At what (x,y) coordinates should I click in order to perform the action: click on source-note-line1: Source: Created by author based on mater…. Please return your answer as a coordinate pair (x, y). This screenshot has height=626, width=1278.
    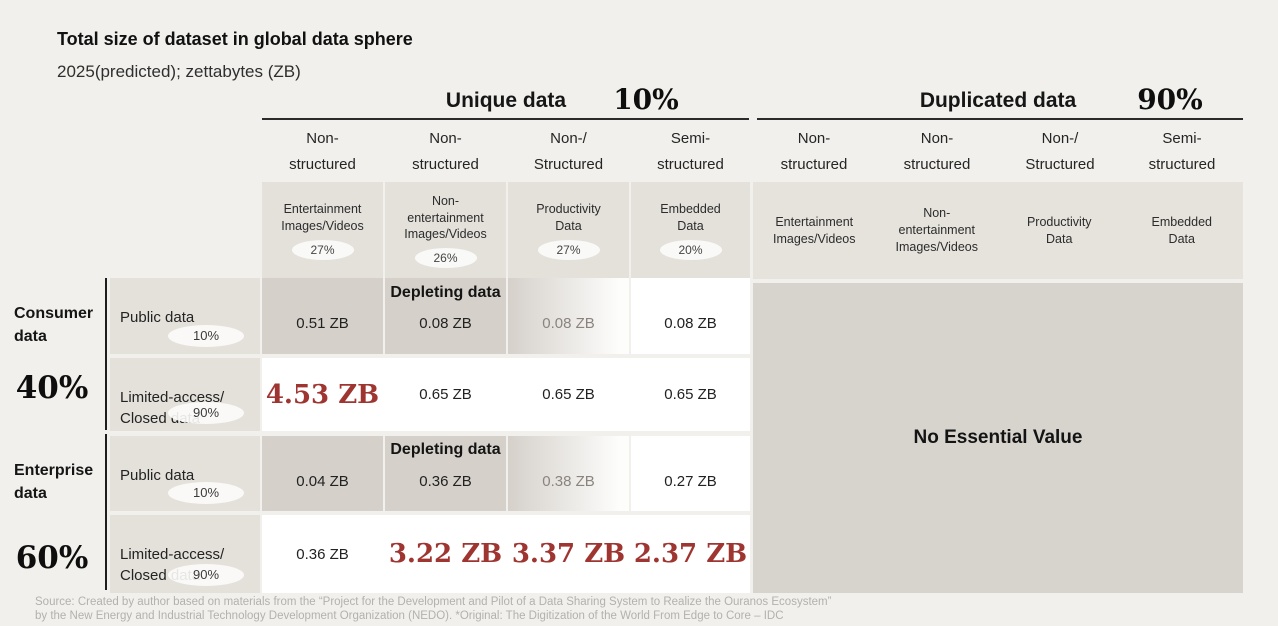
    Looking at the image, I should click on (433, 602).